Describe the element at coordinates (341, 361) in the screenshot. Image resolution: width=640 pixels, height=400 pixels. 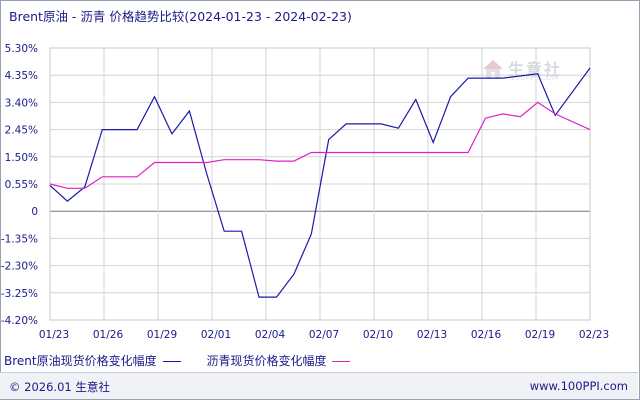
I see `legend-swatch-asphalt` at that location.